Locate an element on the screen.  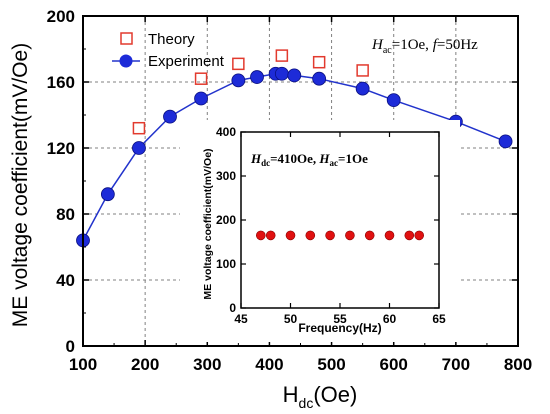
inset-y-axis-label: ME voltage coefficient(mV/Oe) is located at coordinates (208, 223).